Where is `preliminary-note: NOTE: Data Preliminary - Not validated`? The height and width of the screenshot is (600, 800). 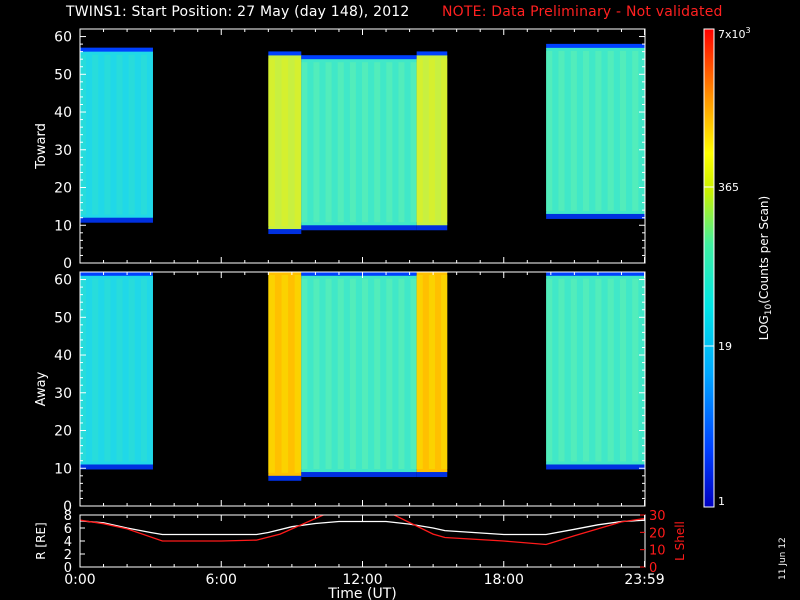 preliminary-note: NOTE: Data Preliminary - Not validated is located at coordinates (582, 12).